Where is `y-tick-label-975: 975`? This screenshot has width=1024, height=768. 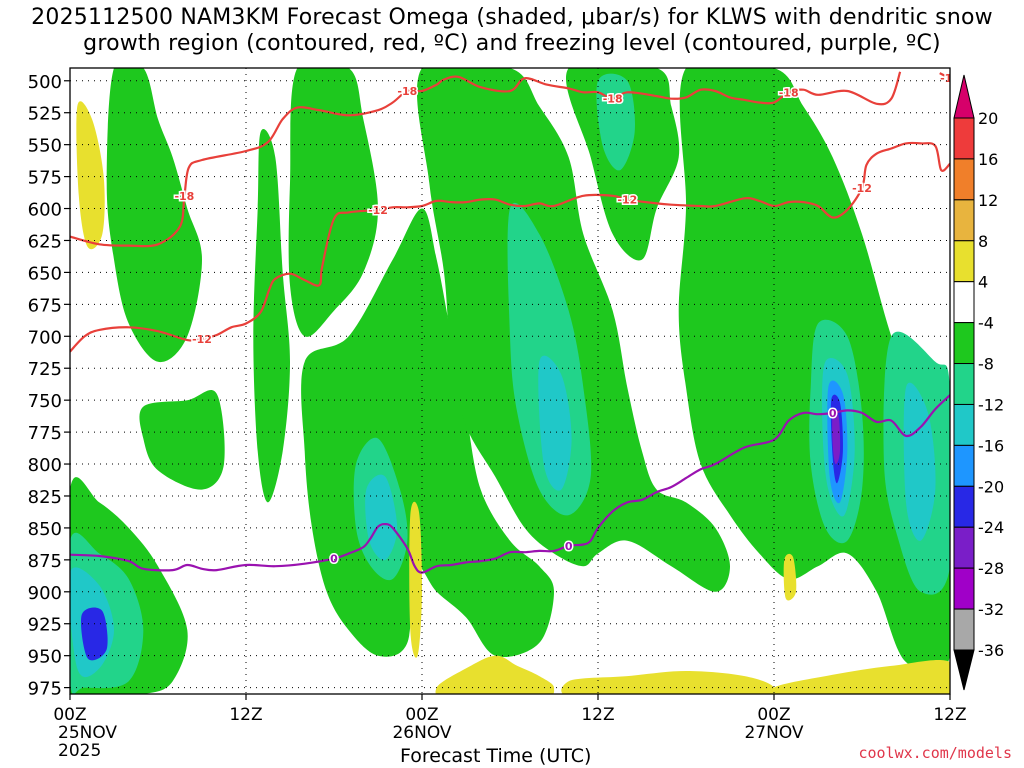
y-tick-label-975: 975 is located at coordinates (45, 689).